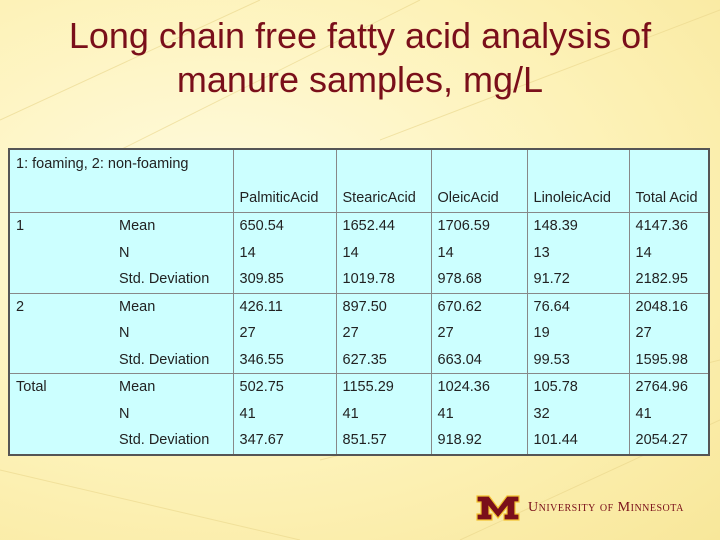 The width and height of the screenshot is (720, 540). I want to click on table-cell: 1595.98, so click(668, 360).